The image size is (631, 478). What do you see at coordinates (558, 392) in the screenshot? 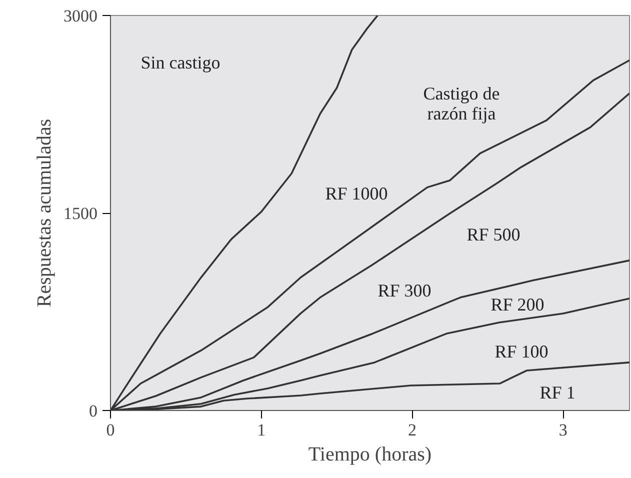
I see `annotation: RF 1` at bounding box center [558, 392].